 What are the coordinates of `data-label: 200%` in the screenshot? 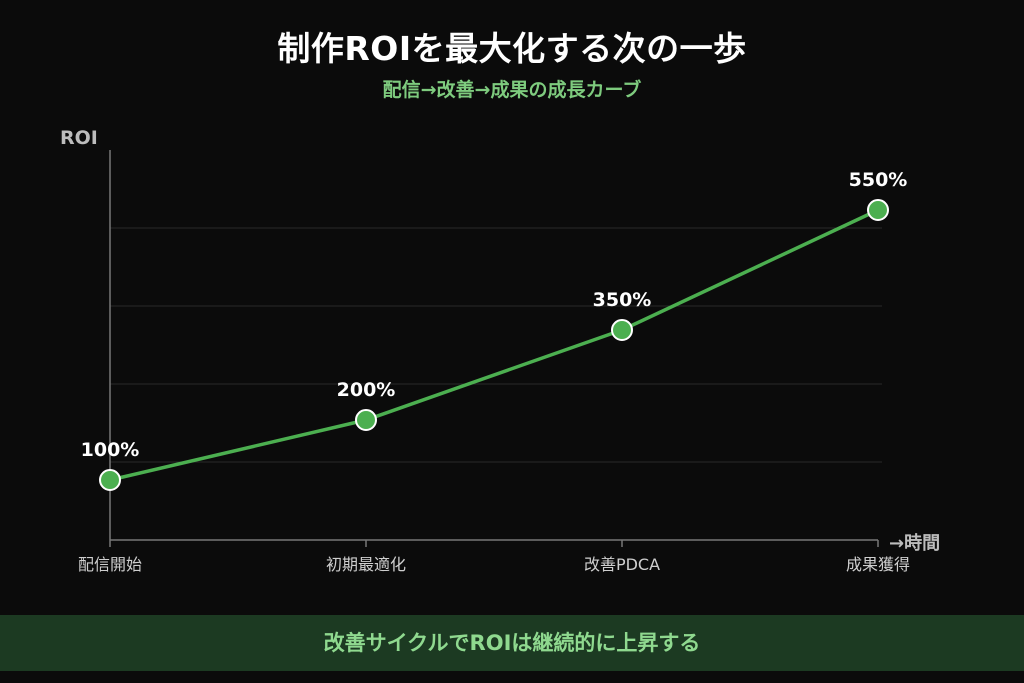 It's located at (366, 390).